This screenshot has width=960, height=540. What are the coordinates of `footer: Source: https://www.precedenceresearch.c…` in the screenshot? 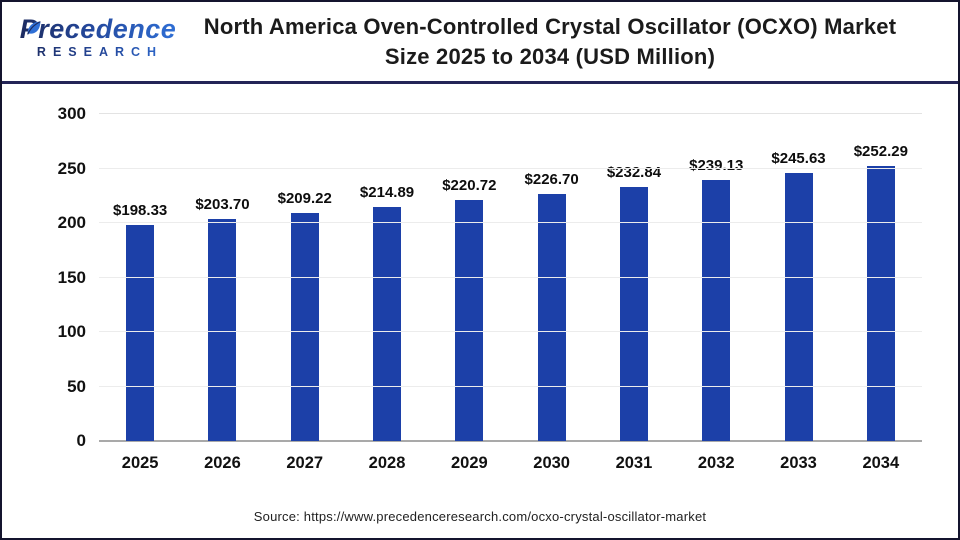 It's located at (480, 517).